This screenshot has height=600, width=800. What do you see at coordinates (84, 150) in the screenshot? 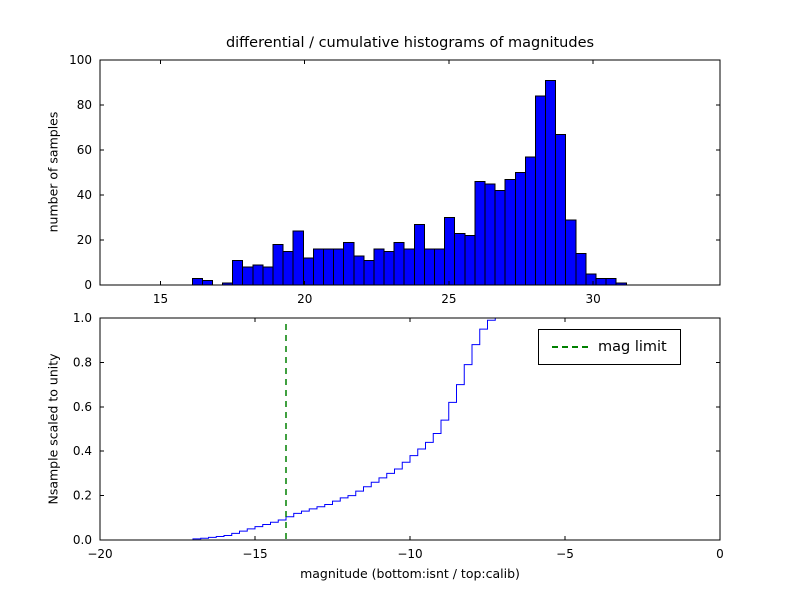
I see `tick-label: 60` at bounding box center [84, 150].